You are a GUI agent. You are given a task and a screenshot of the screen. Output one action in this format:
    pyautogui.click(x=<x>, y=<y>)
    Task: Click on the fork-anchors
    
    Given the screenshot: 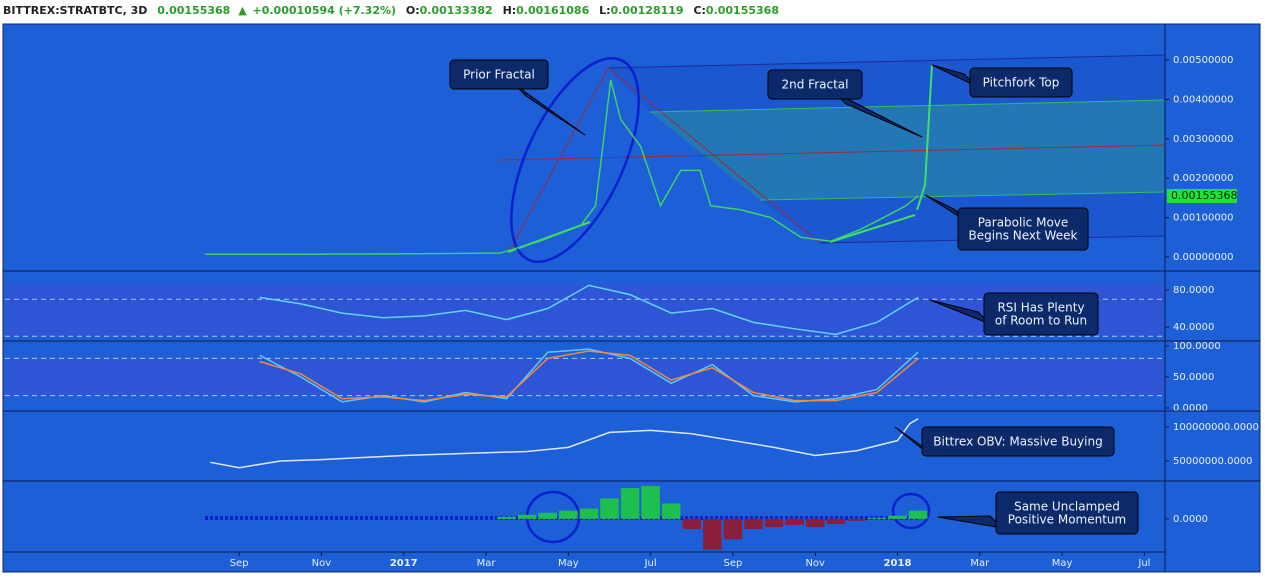 What is the action you would take?
    pyautogui.click(x=665, y=159)
    